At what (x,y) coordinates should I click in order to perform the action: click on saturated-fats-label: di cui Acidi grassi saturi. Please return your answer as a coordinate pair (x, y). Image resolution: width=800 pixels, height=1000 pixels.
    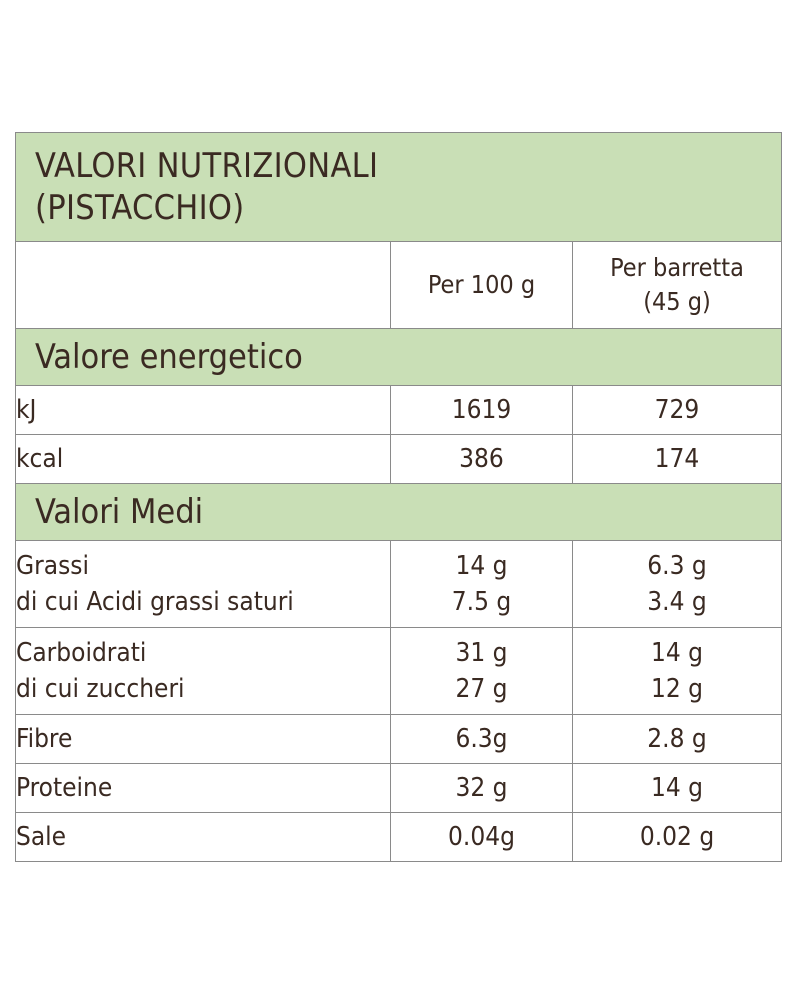
    Looking at the image, I should click on (155, 602).